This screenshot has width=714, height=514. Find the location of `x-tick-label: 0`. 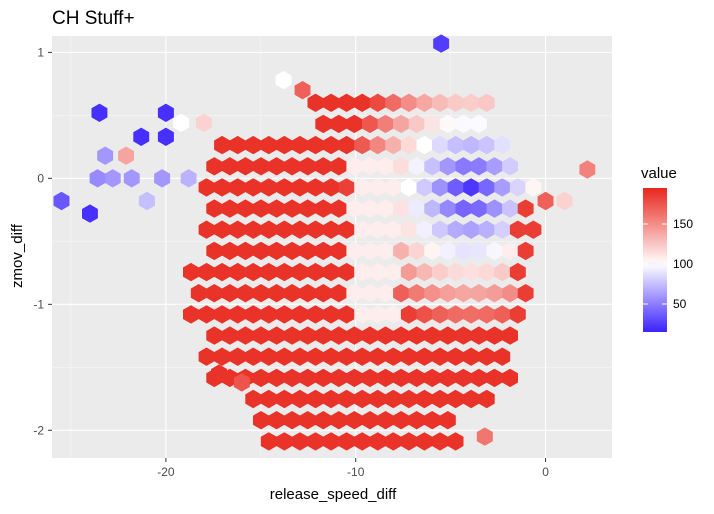

x-tick-label: 0 is located at coordinates (545, 472).